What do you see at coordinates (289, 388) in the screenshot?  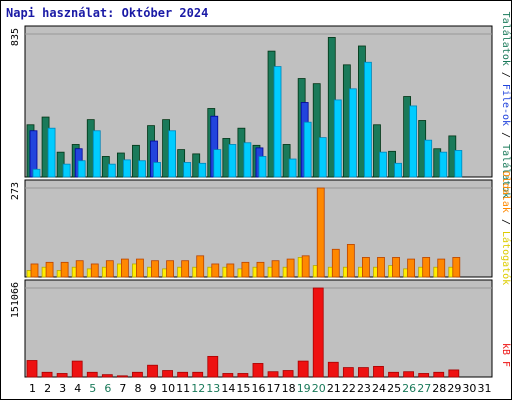 I see `x-tick-label-day-18: 18` at bounding box center [289, 388].